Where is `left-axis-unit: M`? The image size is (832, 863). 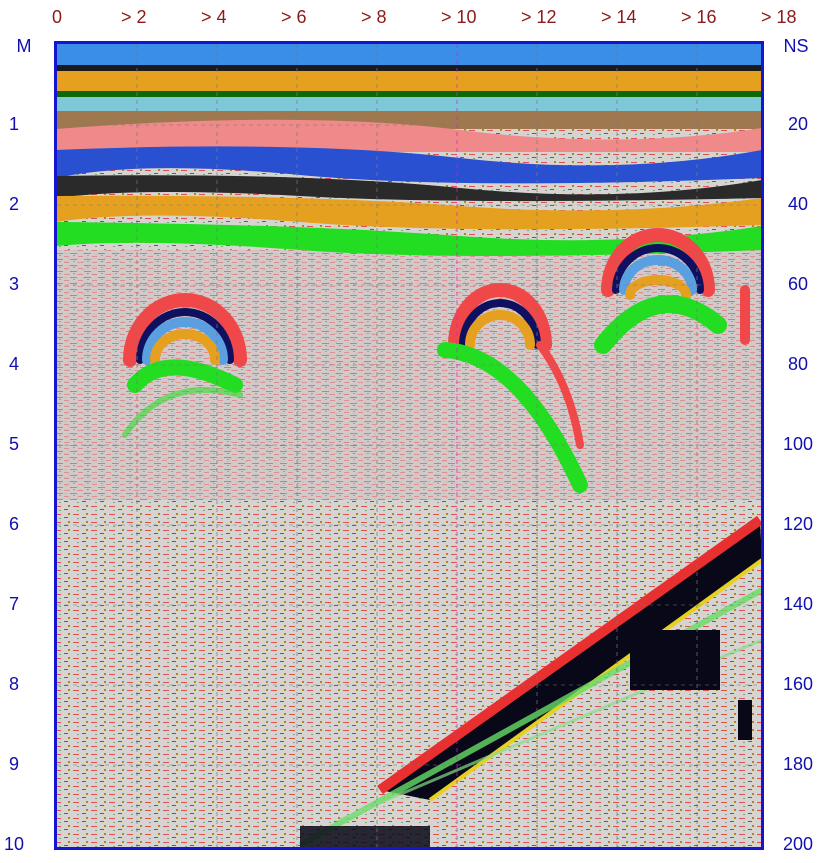
left-axis-unit: M is located at coordinates (24, 46).